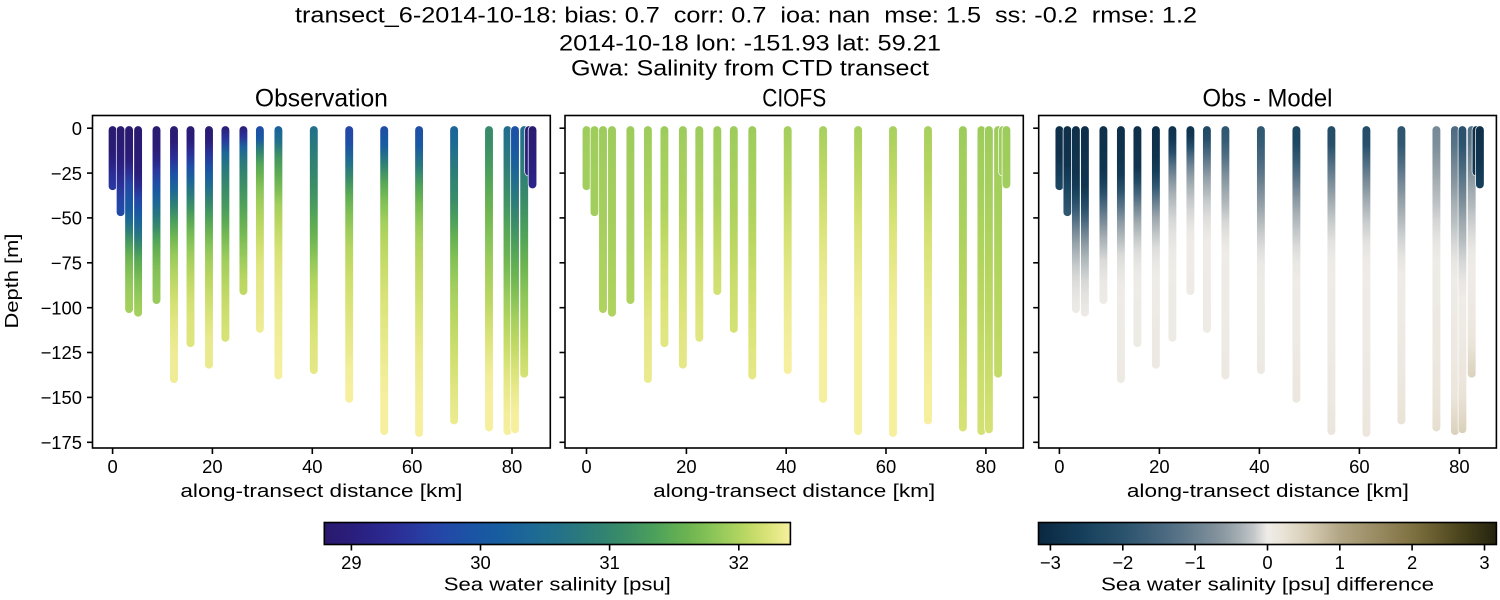  Describe the element at coordinates (1122, 562) in the screenshot. I see `svg-text: −2` at that location.